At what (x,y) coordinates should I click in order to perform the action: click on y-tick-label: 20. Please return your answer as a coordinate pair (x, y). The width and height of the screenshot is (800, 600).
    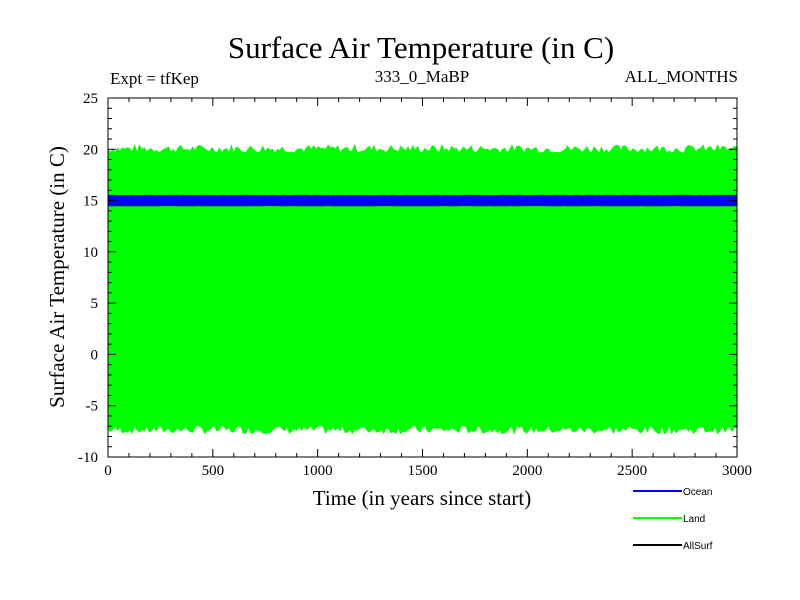
    Looking at the image, I should click on (90, 150).